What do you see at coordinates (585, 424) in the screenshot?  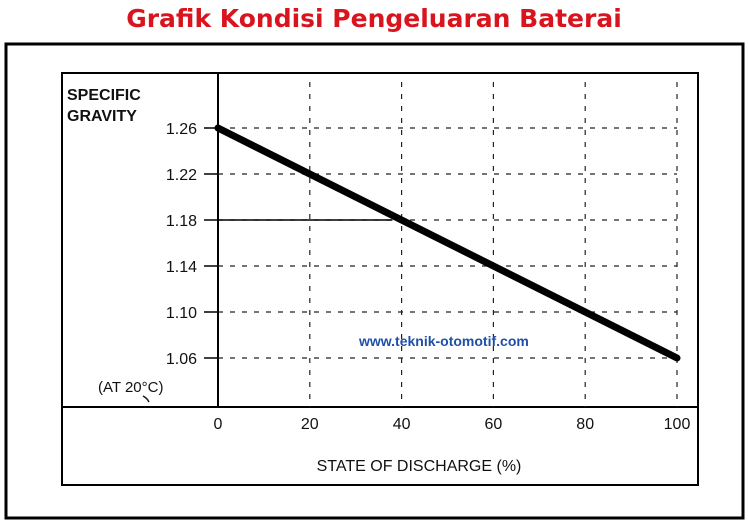 I see `x-tick-label: 80` at bounding box center [585, 424].